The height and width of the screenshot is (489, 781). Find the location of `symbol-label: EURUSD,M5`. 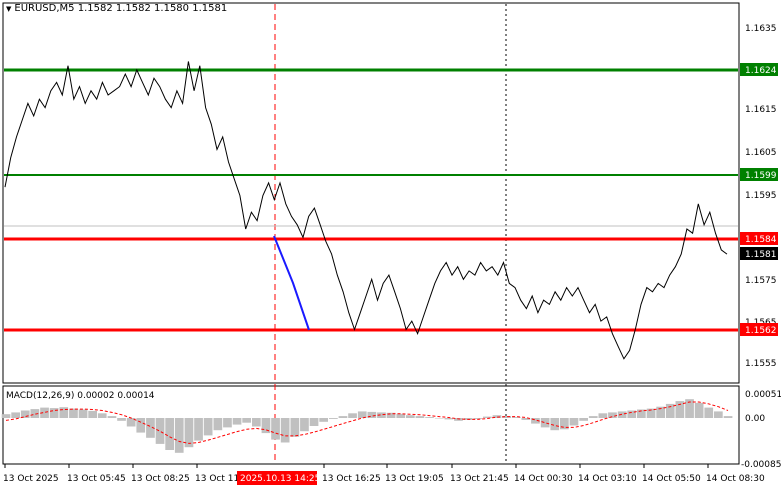

symbol-label: EURUSD,M5 is located at coordinates (44, 8).